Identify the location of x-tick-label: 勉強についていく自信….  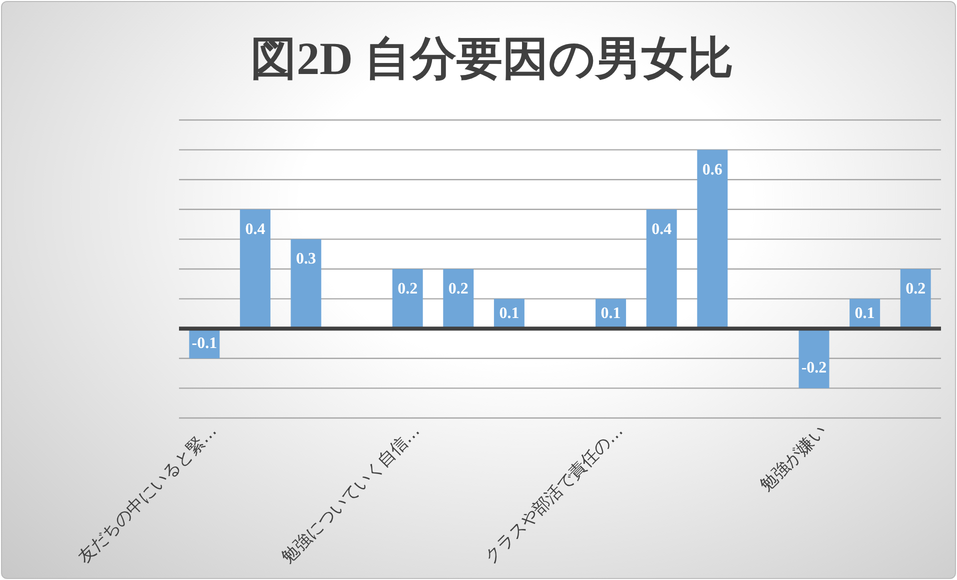
(351, 494).